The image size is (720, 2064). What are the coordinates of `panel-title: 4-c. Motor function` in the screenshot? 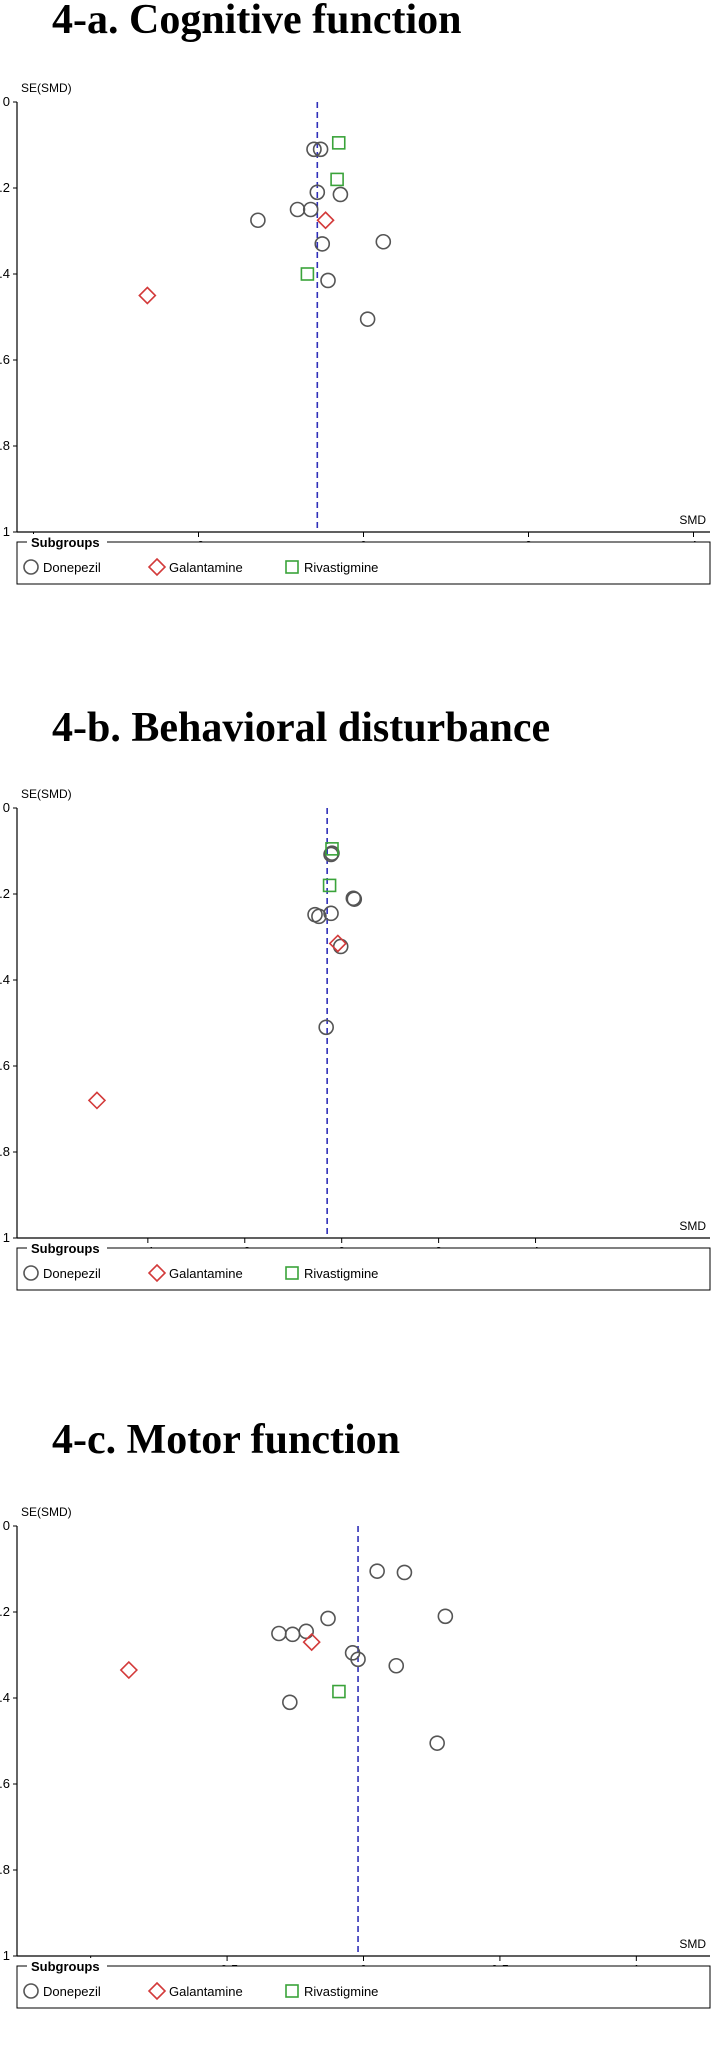 It's located at (226, 1440).